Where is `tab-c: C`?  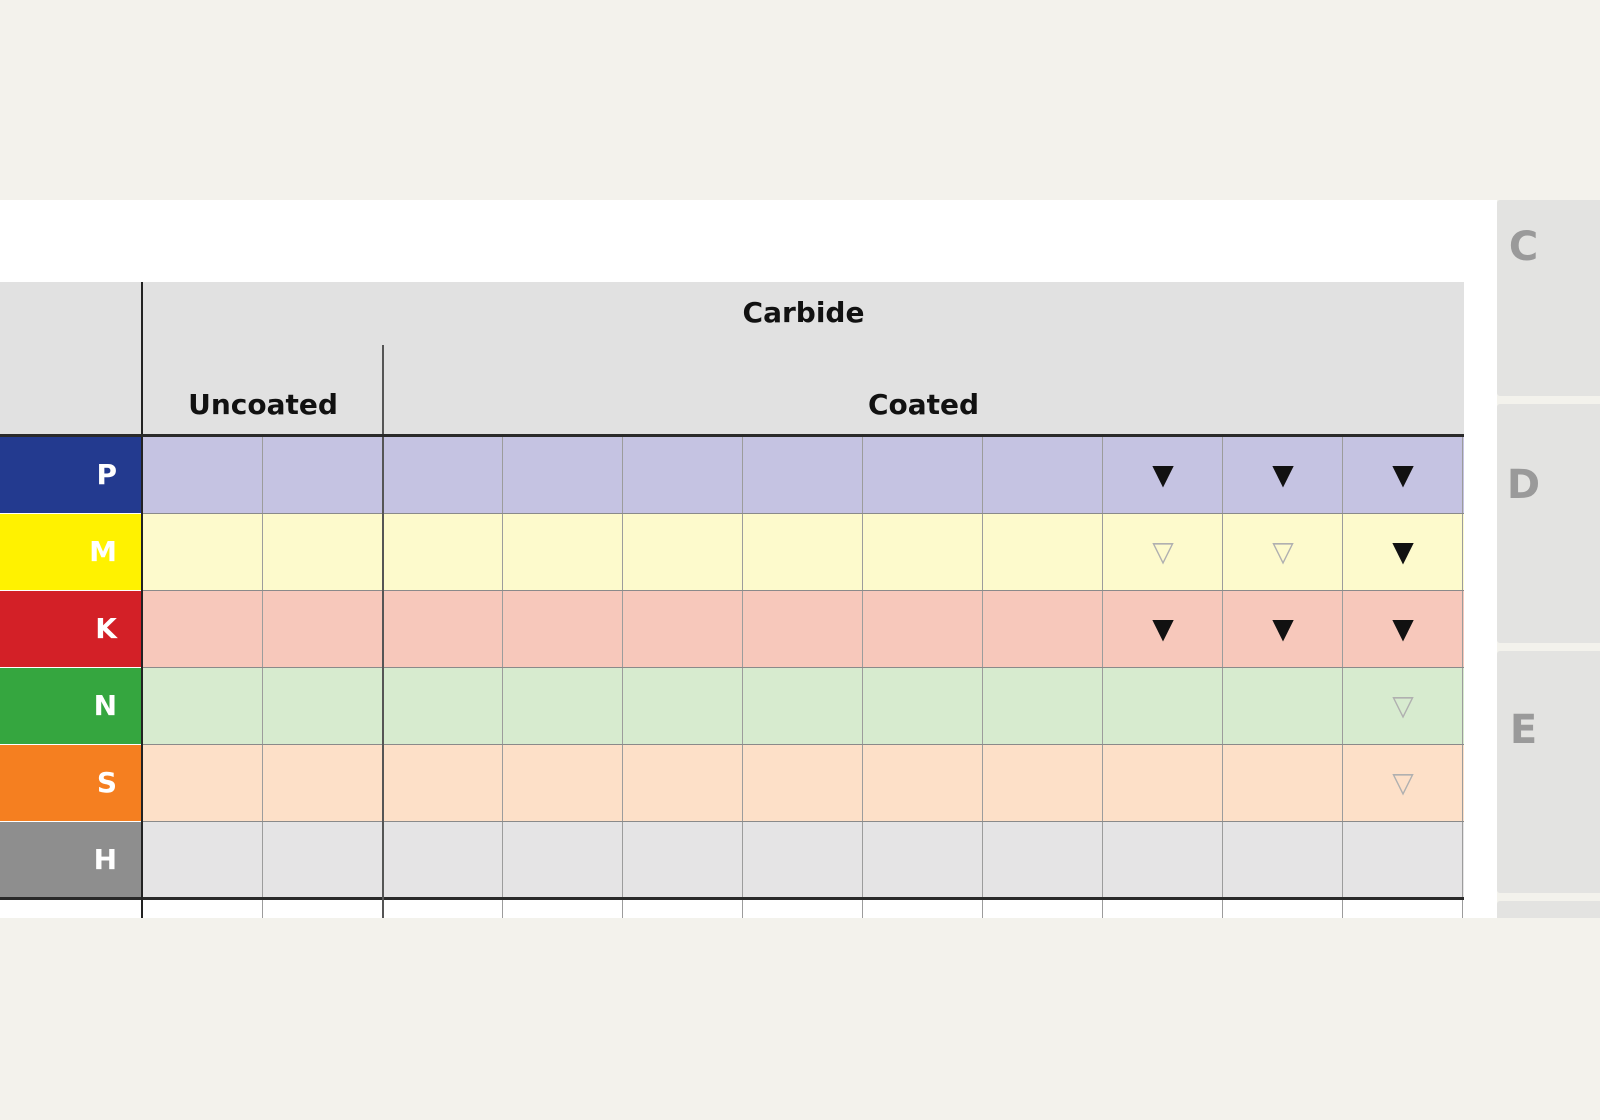 tab-c: C is located at coordinates (1548, 298).